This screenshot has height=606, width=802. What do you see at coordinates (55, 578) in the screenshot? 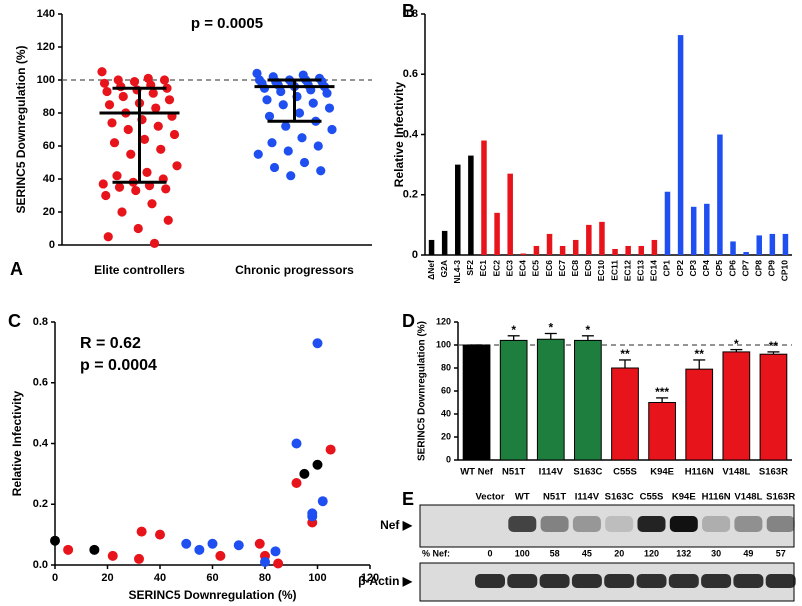
I see `x-tick-label: 0` at bounding box center [55, 578].